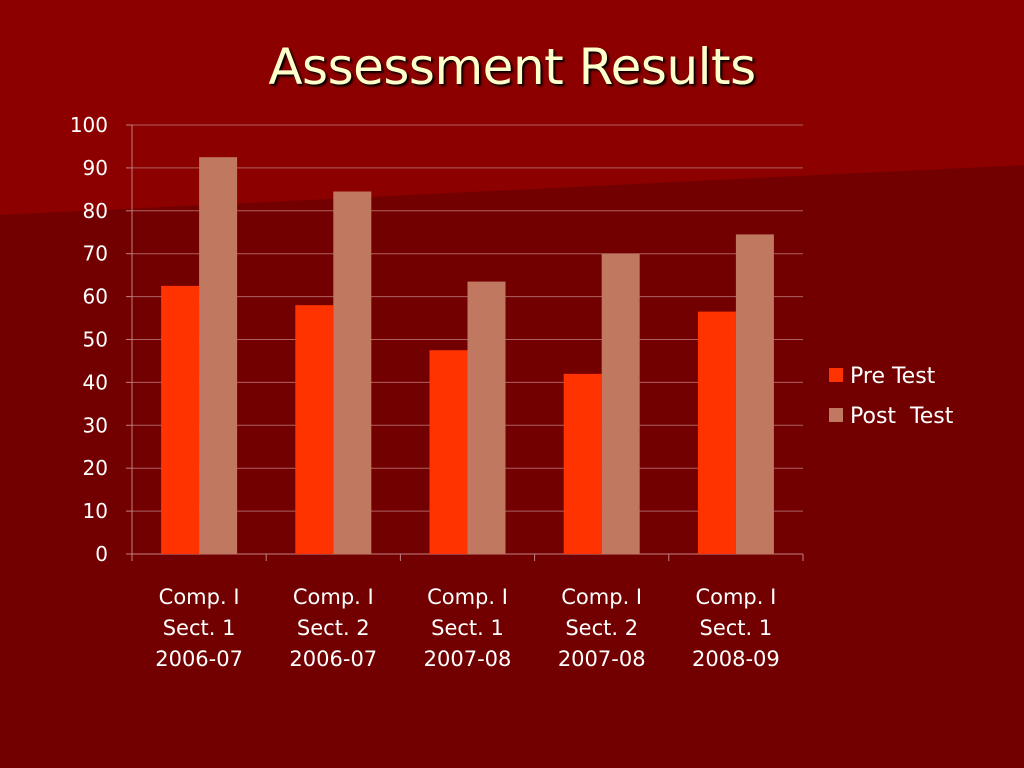 This screenshot has height=768, width=1024. What do you see at coordinates (95, 511) in the screenshot?
I see `y-tick-label: 10` at bounding box center [95, 511].